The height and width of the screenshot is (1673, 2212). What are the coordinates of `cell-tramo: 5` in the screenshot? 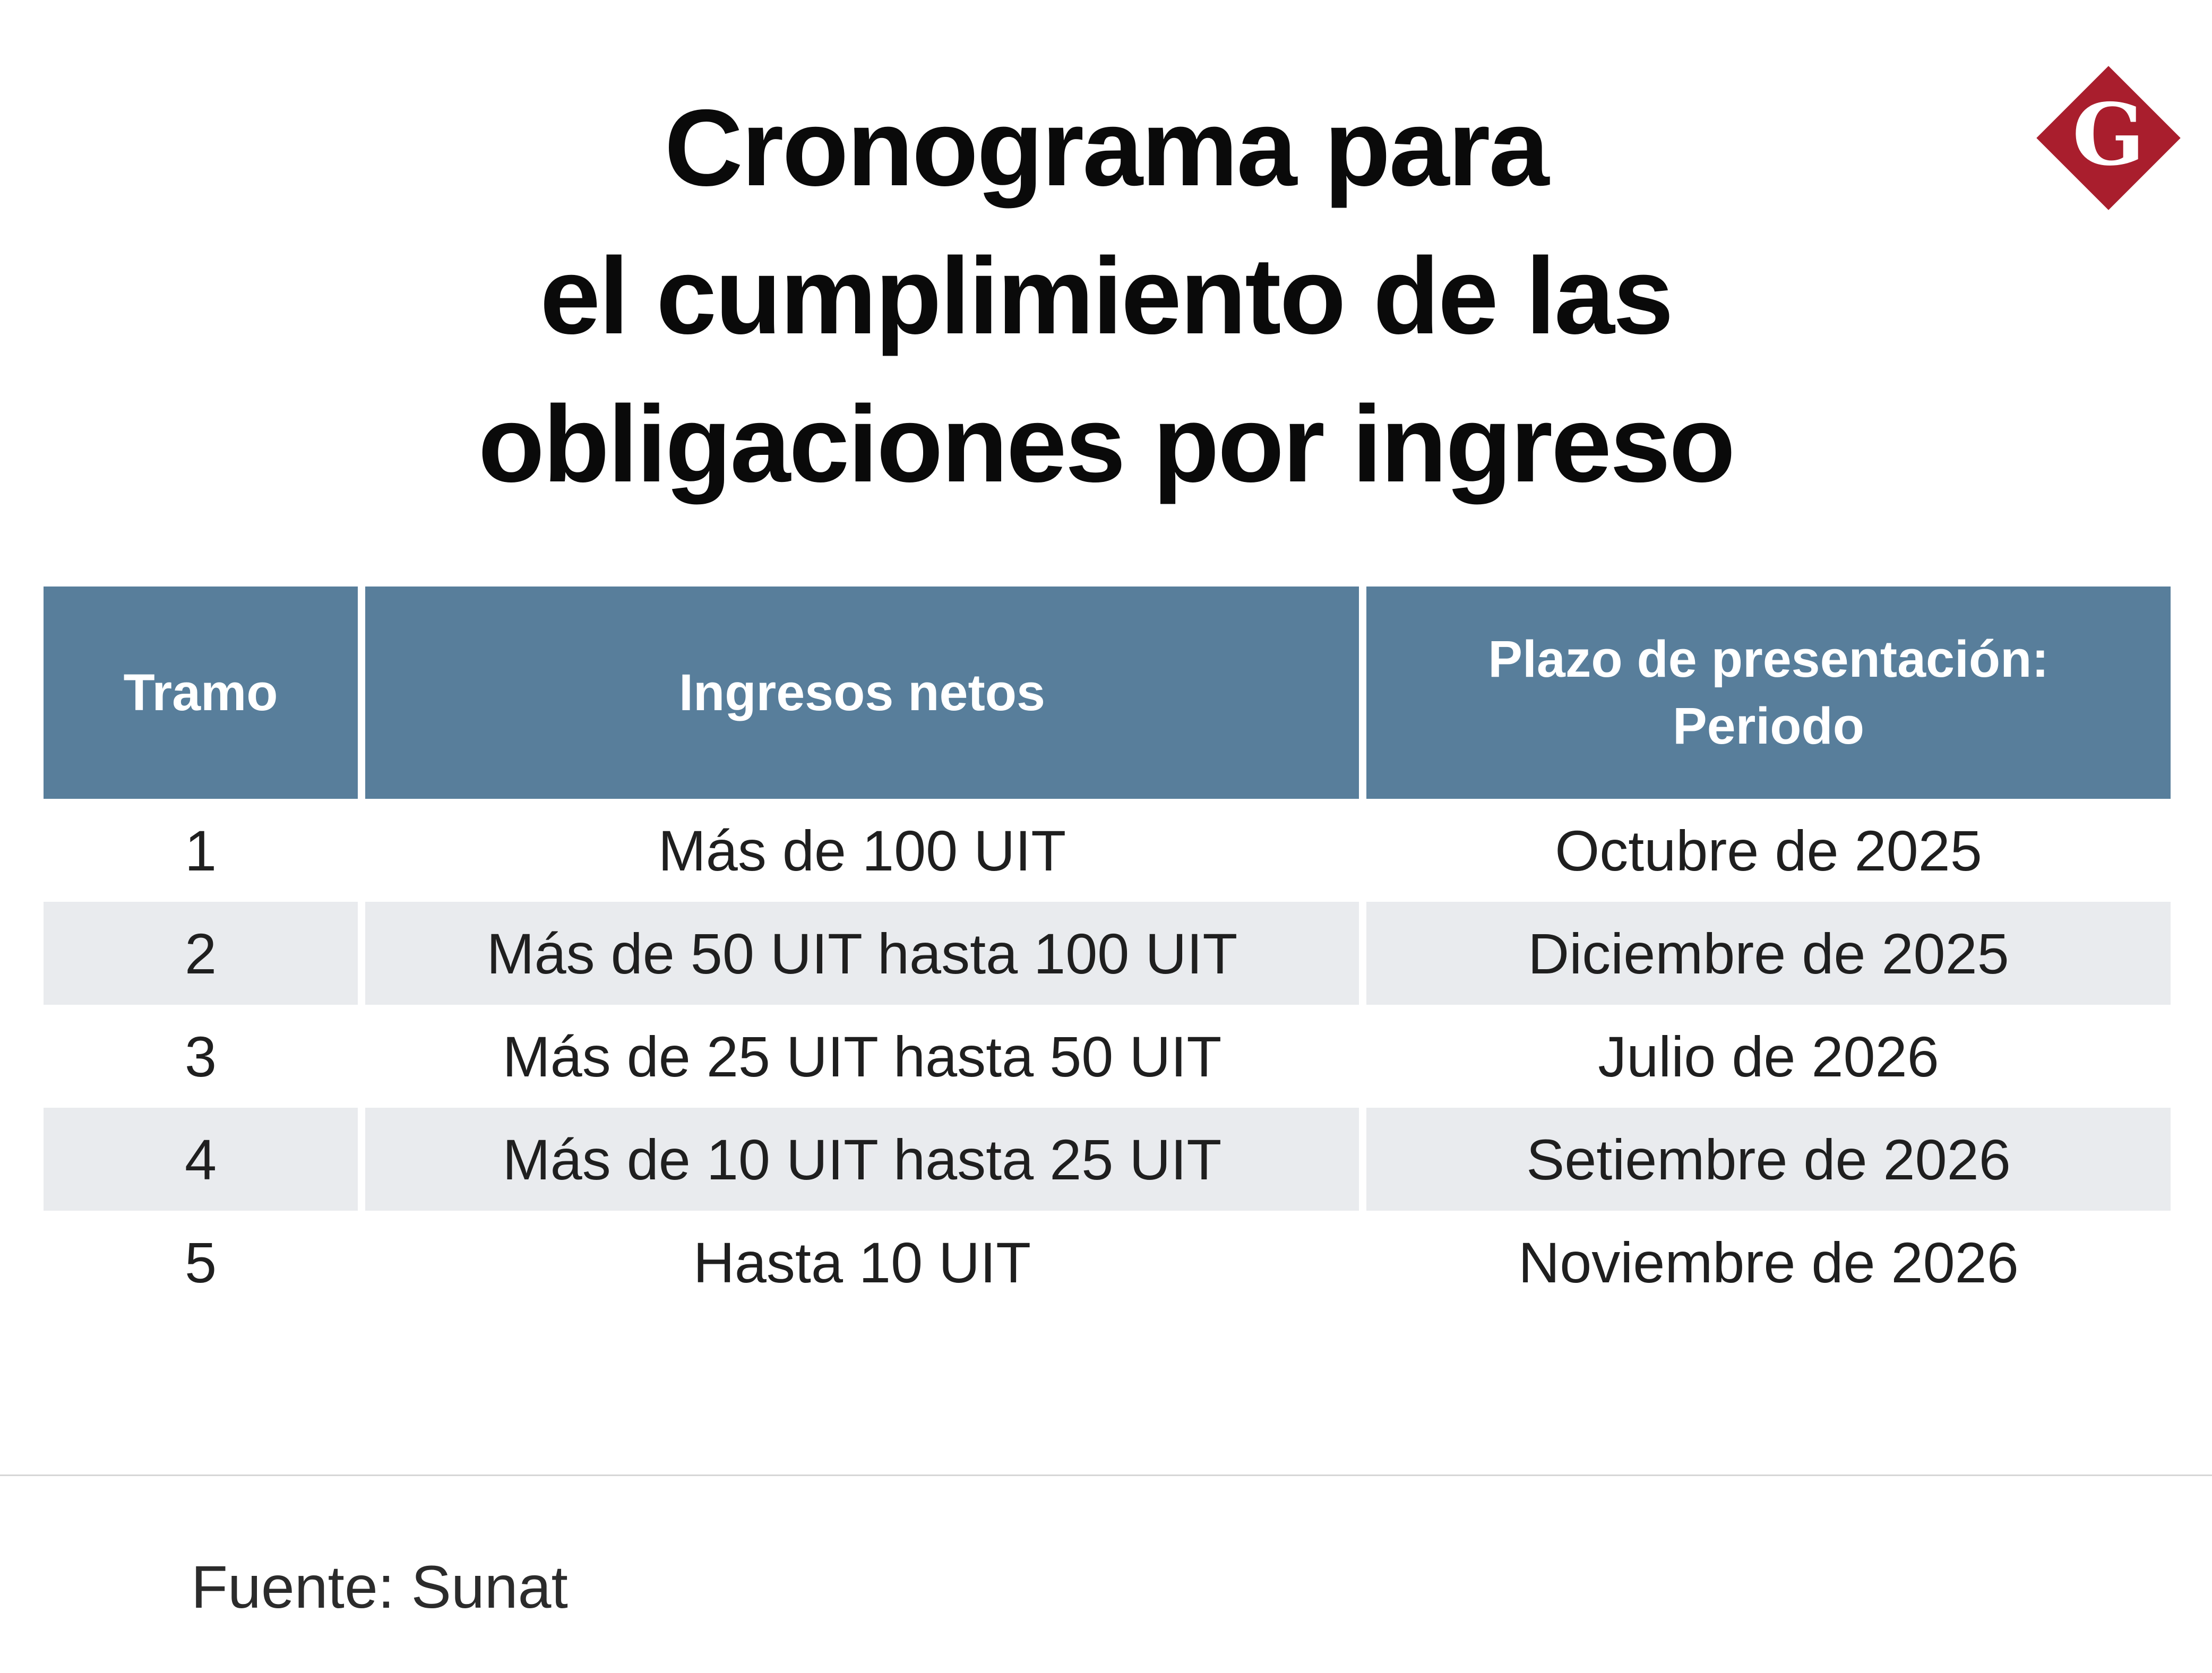 It's located at (200, 1262).